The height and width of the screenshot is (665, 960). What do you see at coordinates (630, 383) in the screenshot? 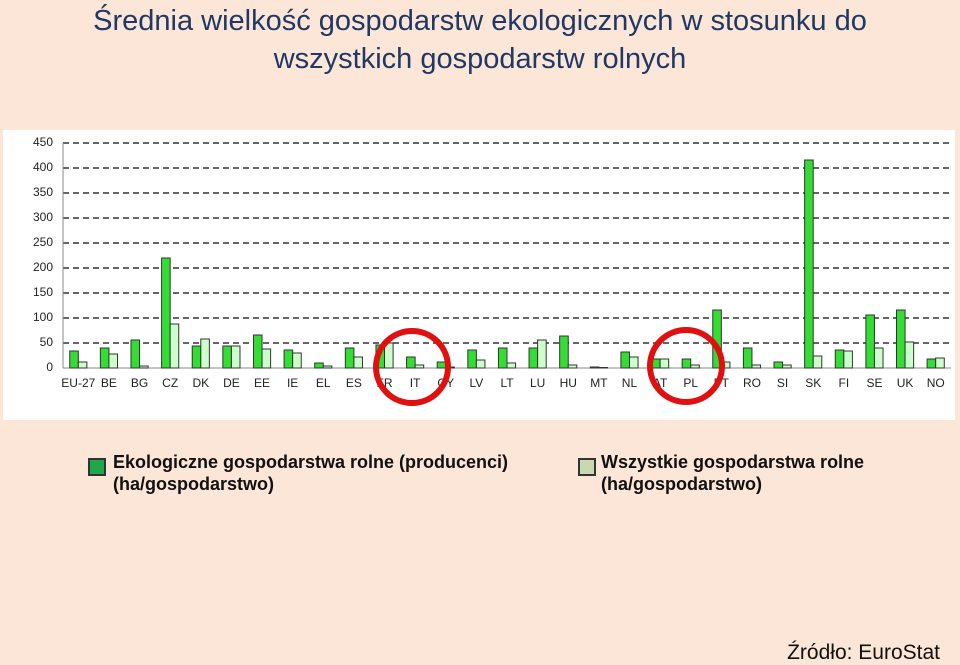
I see `x-tick-label: NL` at bounding box center [630, 383].